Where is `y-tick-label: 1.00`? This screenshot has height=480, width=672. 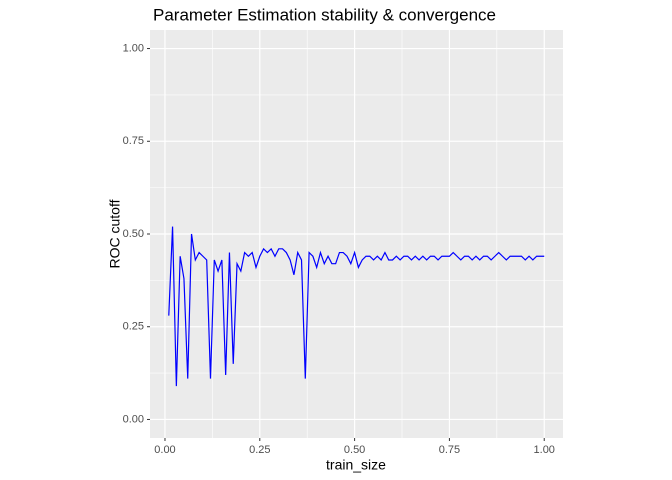 y-tick-label: 1.00 is located at coordinates (133, 48).